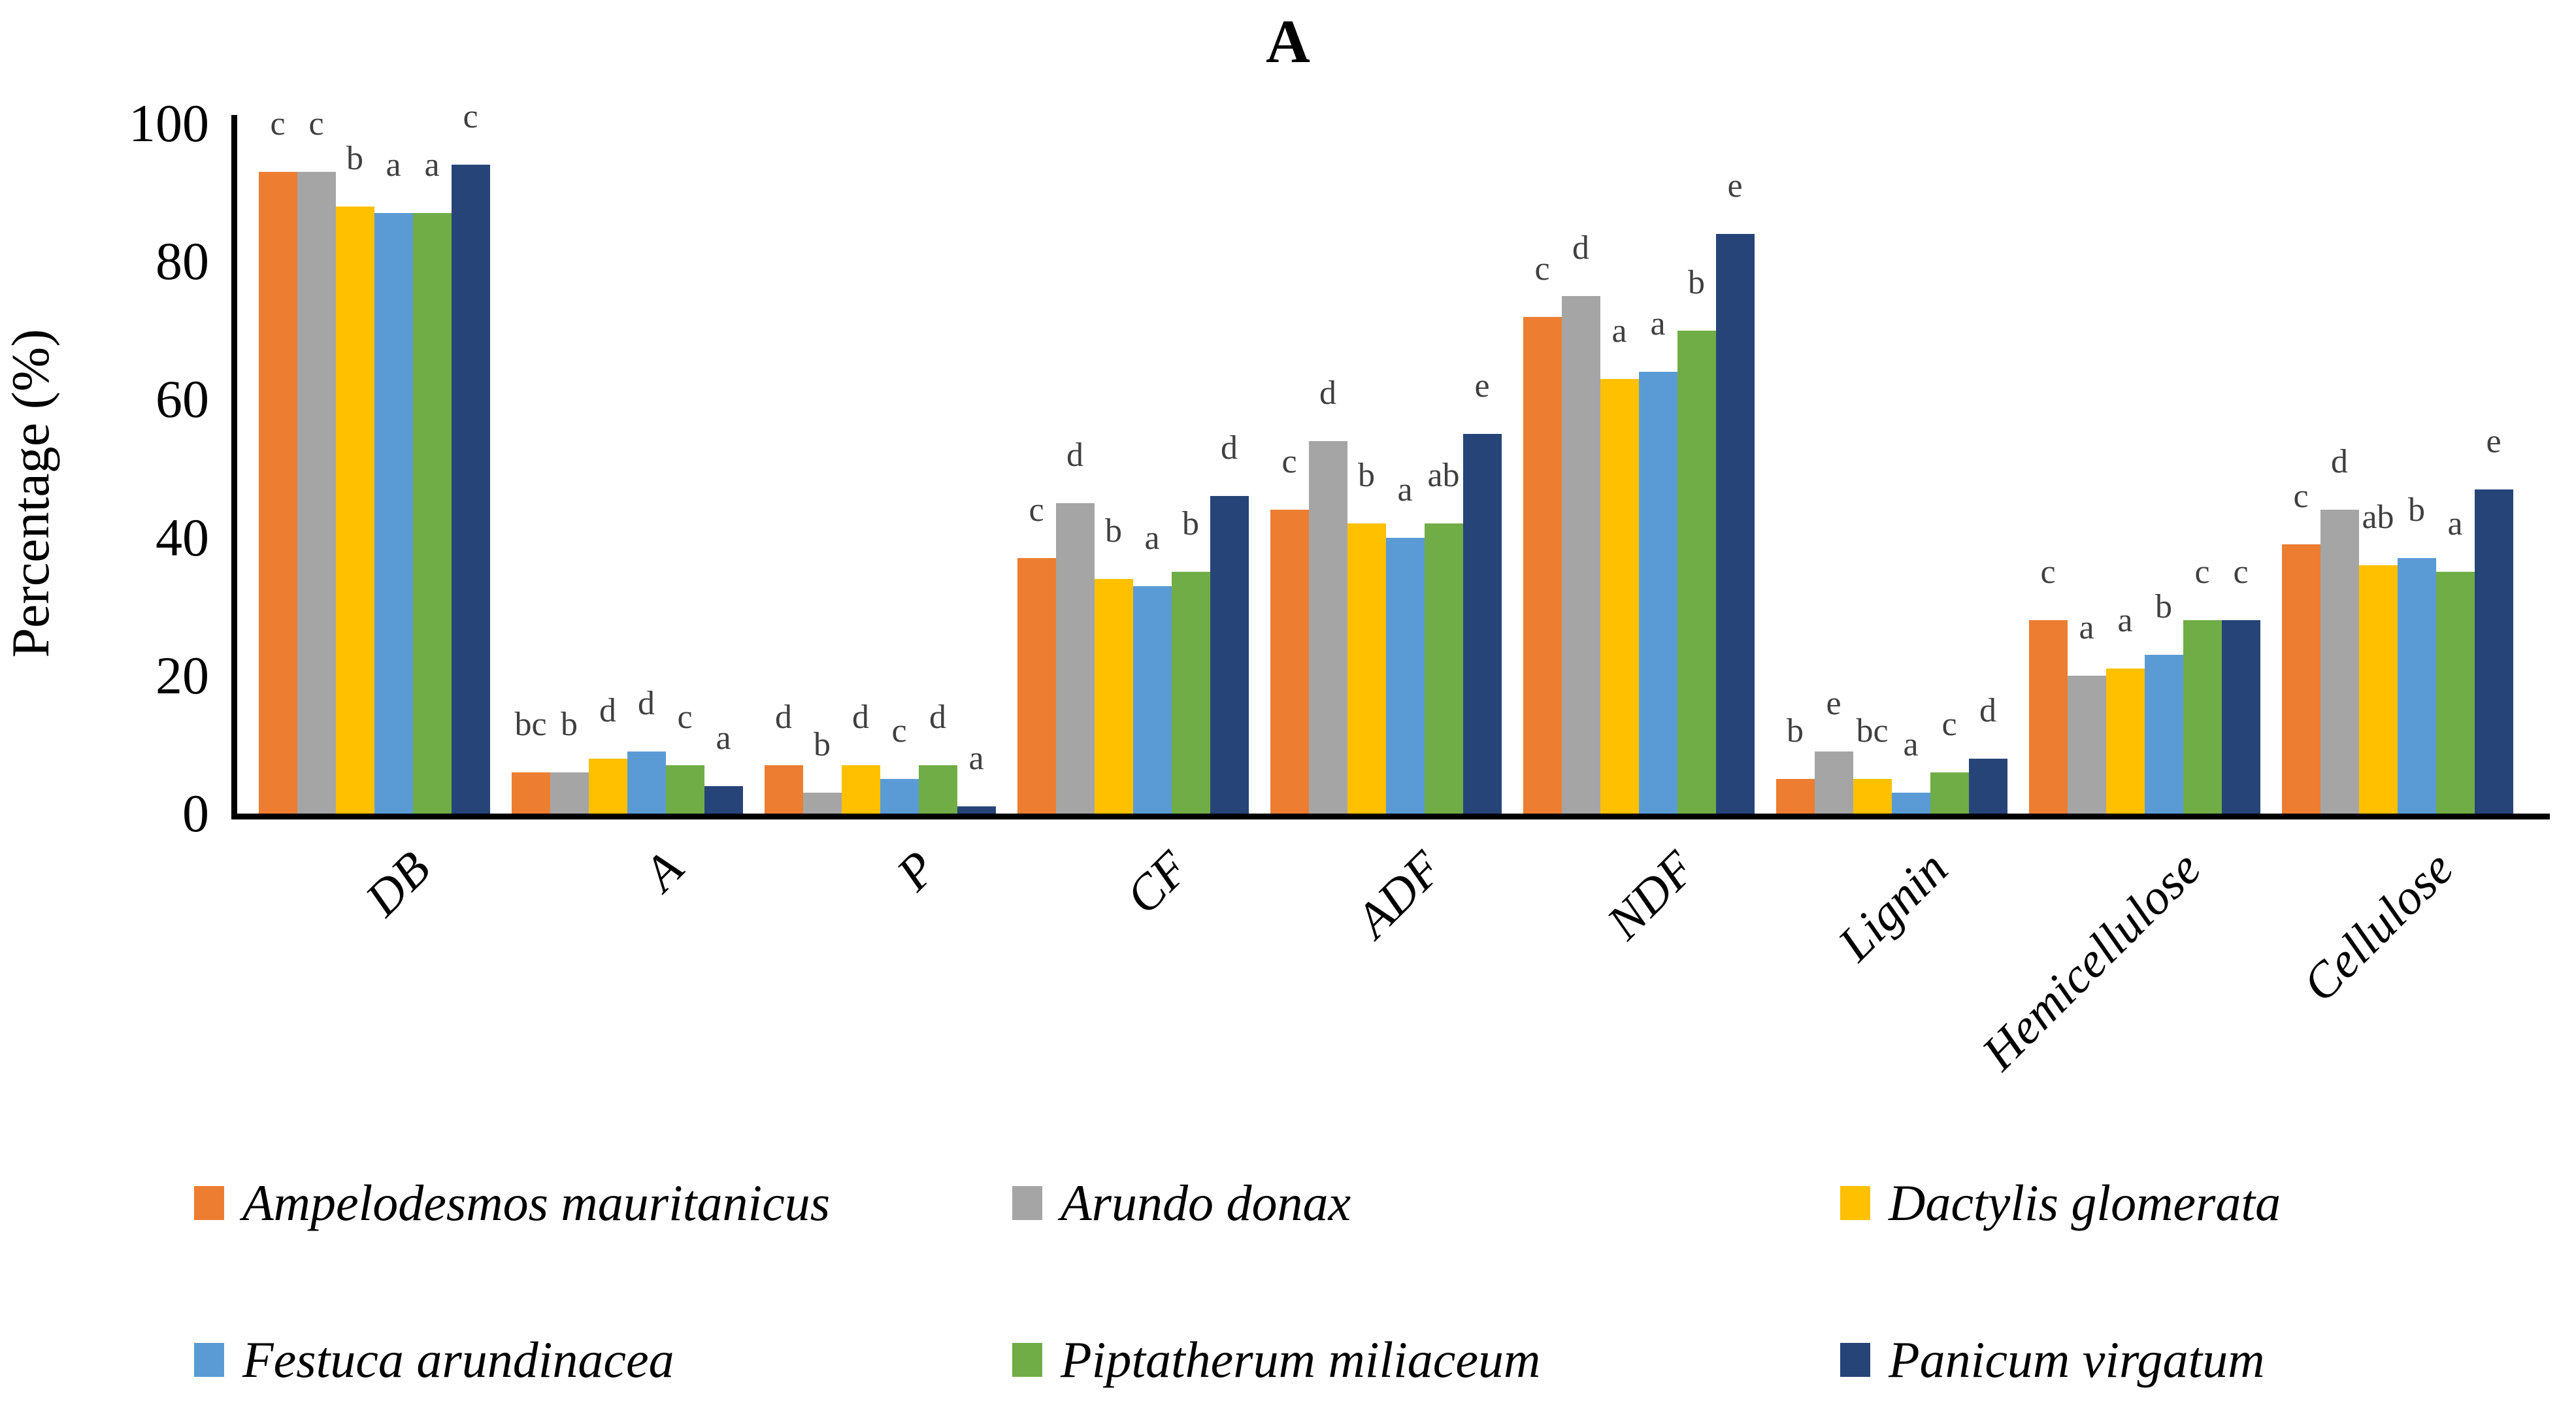 This screenshot has height=1420, width=2576. Describe the element at coordinates (530, 760) in the screenshot. I see `bar: bc` at that location.